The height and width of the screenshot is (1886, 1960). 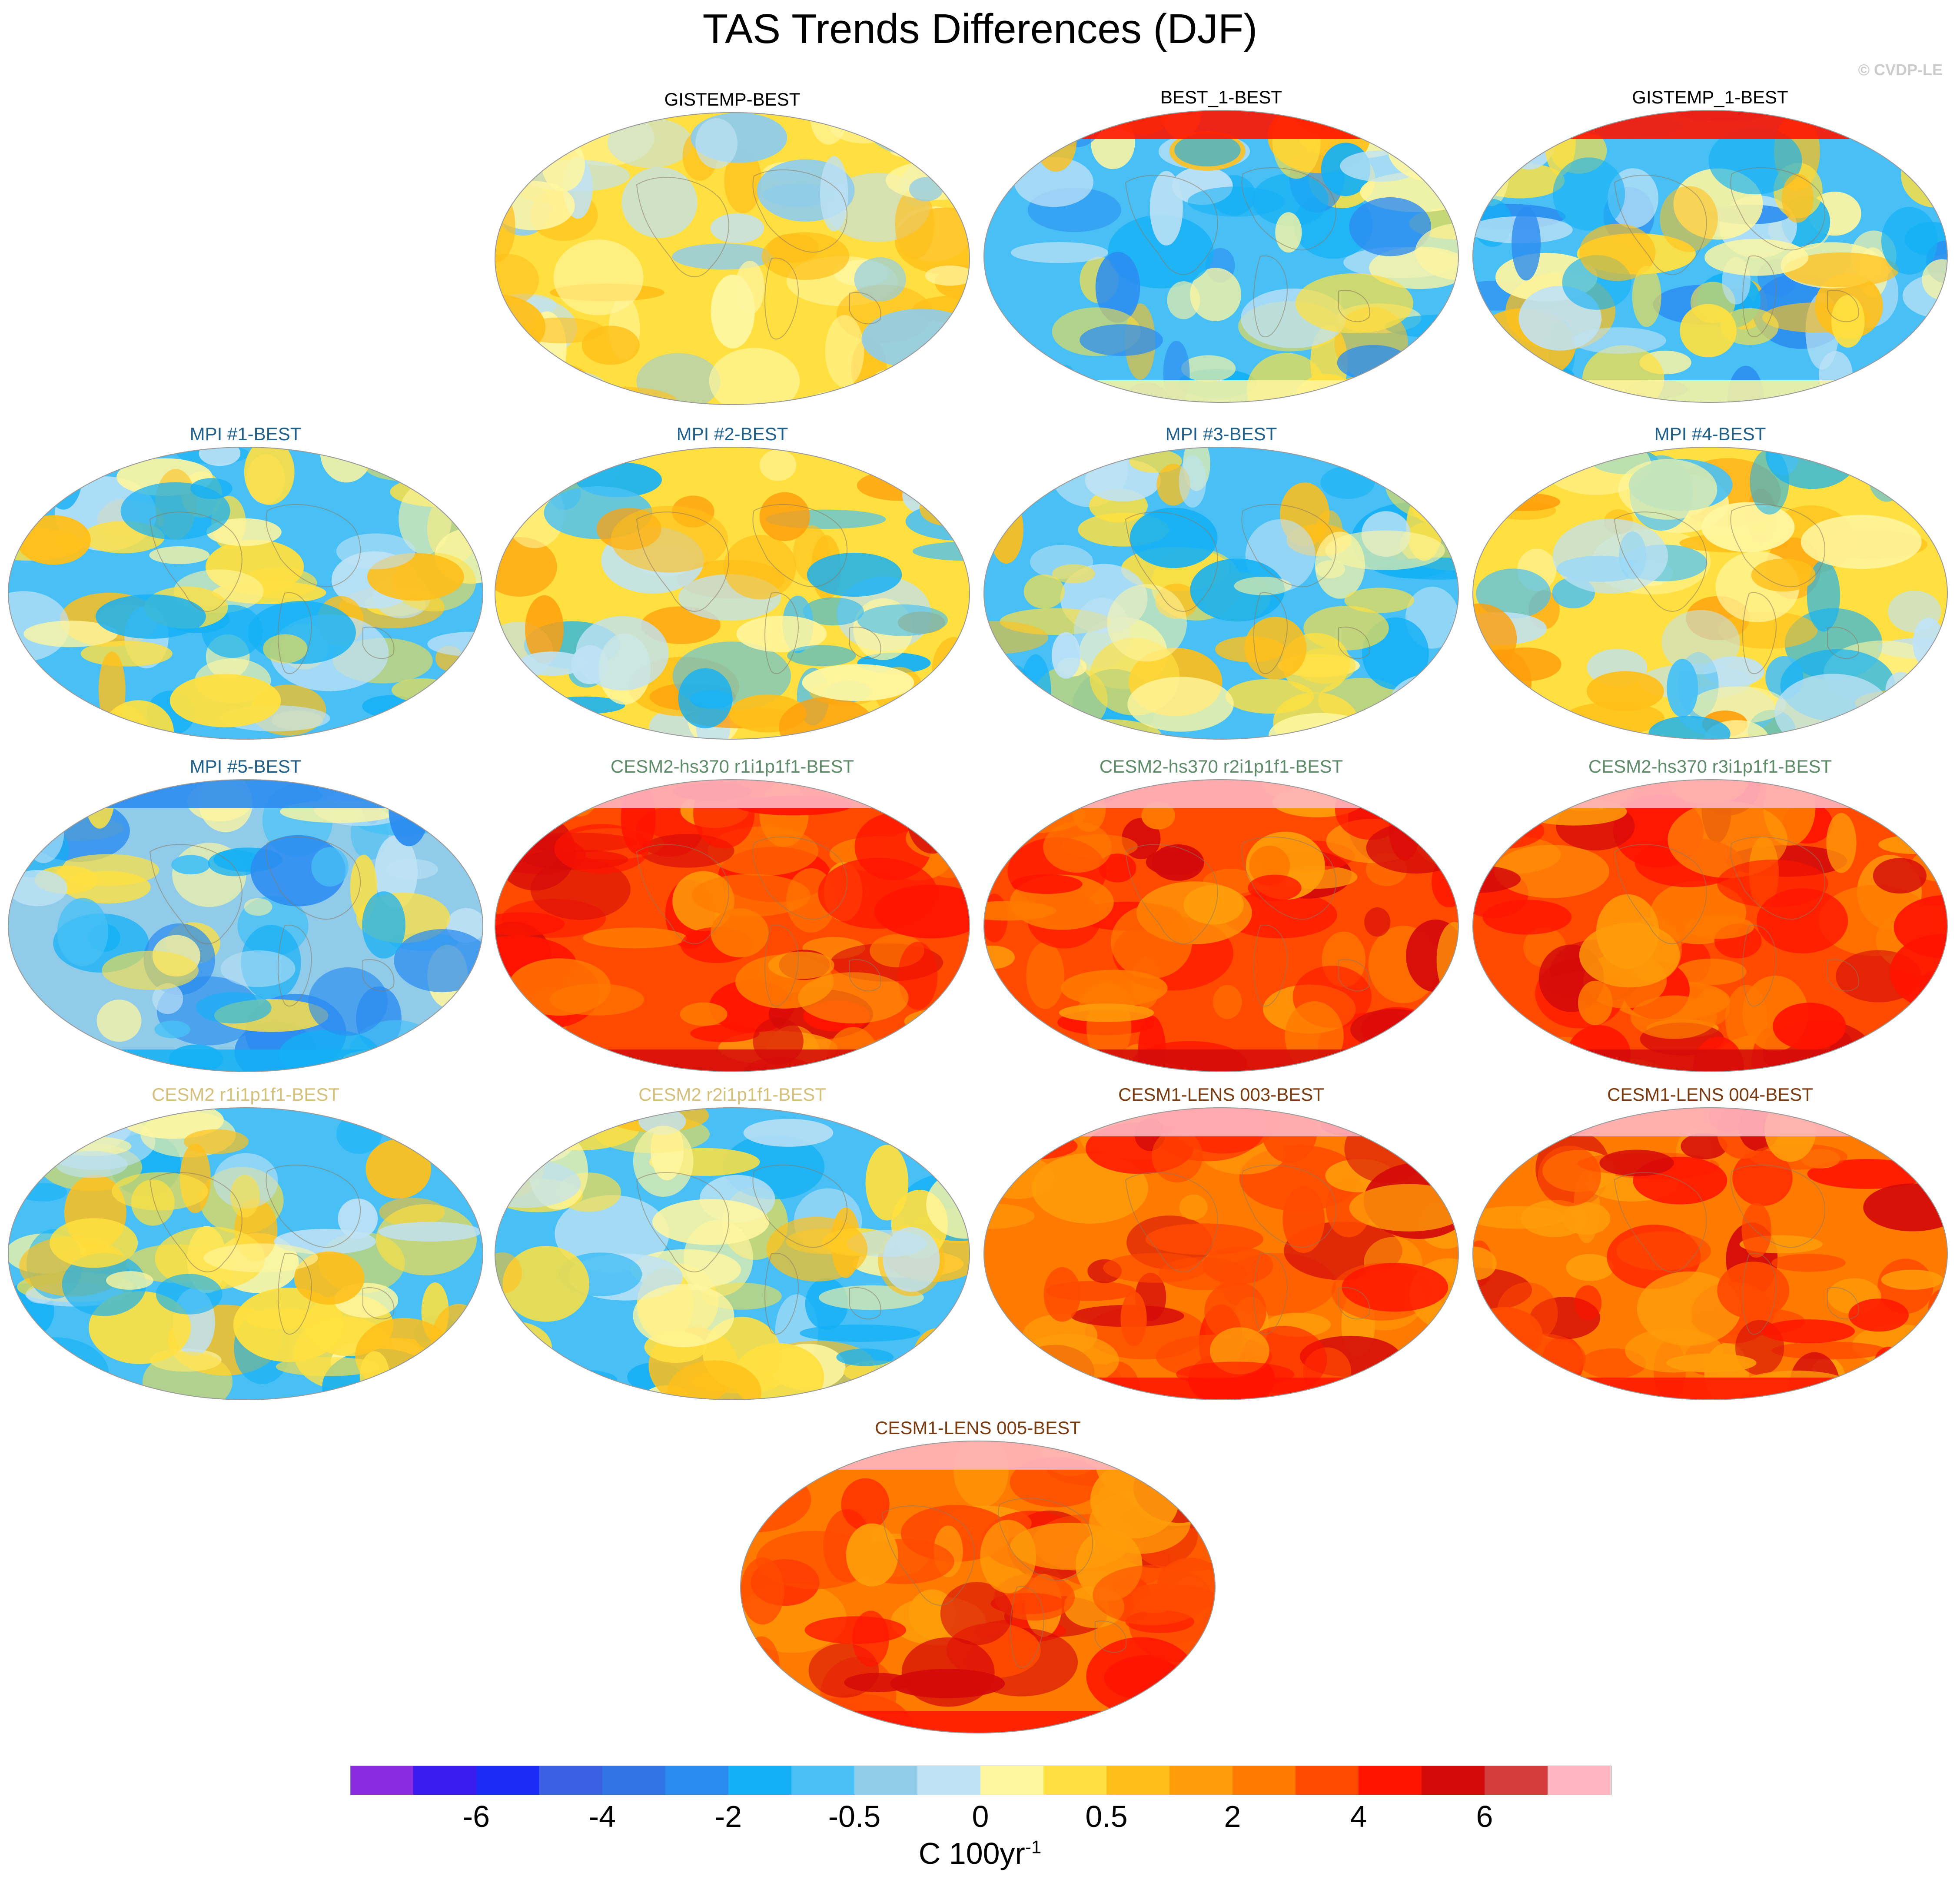 What do you see at coordinates (1221, 1094) in the screenshot?
I see `panel-title: CESM1-LENS 003-BEST` at bounding box center [1221, 1094].